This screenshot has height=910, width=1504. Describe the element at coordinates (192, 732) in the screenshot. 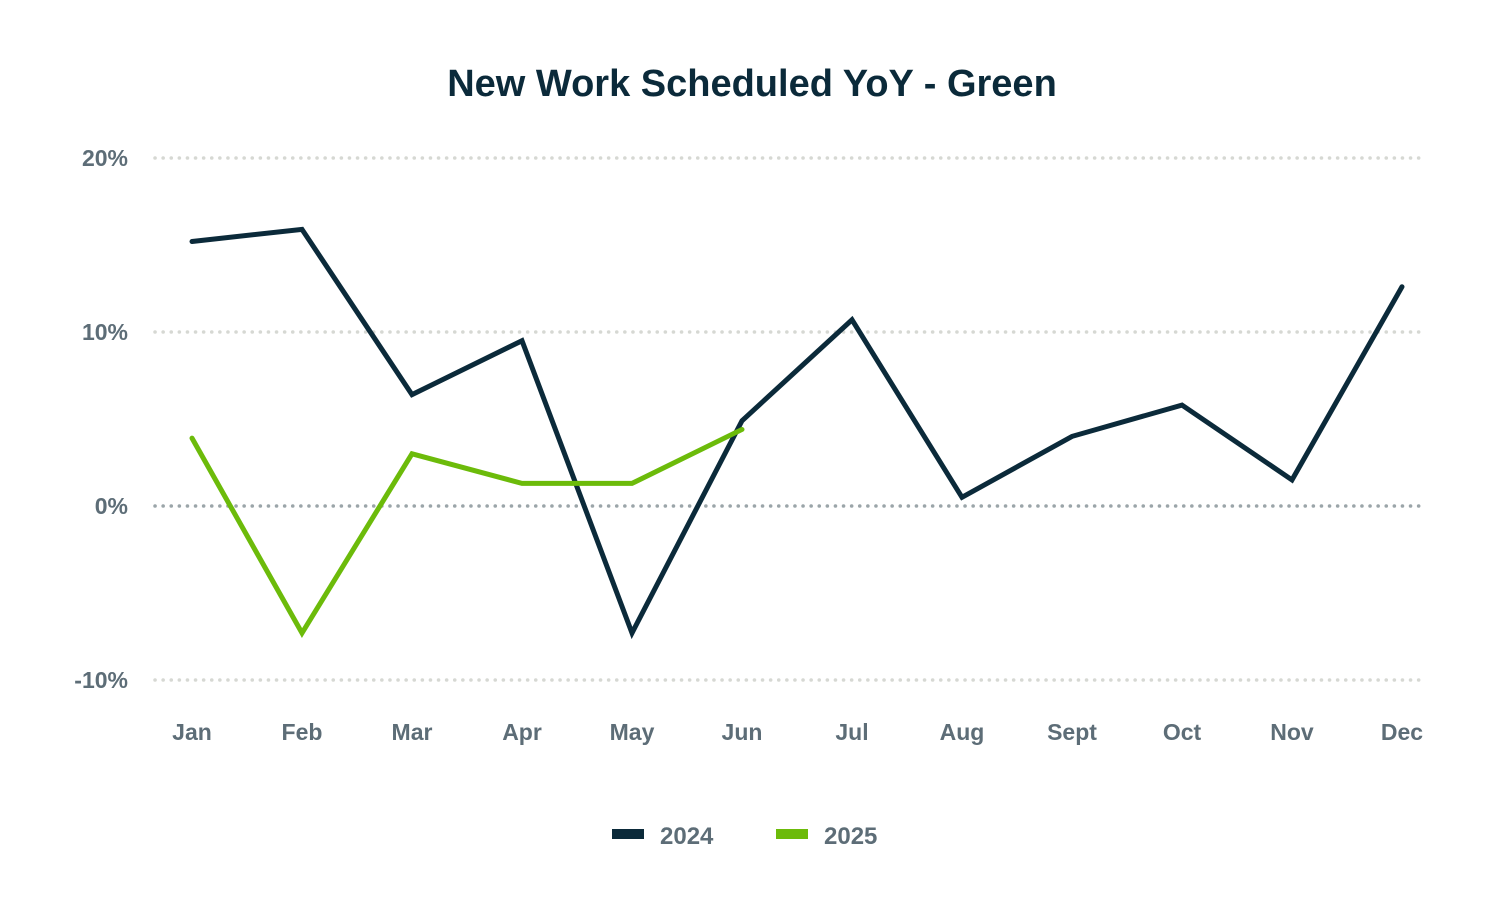

I see `x-tick-label: Jan` at that location.